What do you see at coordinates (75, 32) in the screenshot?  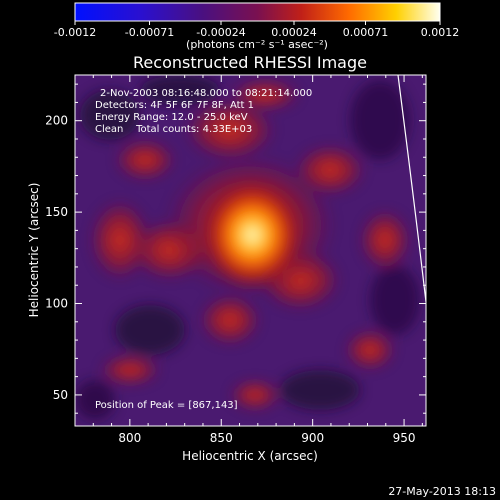 I see `colorbar-tick-label: -0.0012` at bounding box center [75, 32].